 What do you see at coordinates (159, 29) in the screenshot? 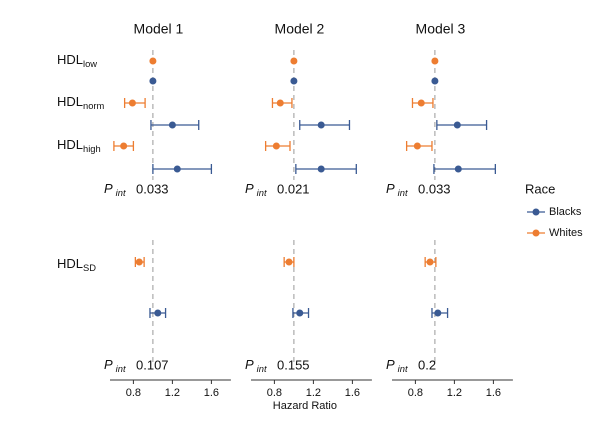
I see `panel-title: Model 1` at bounding box center [159, 29].